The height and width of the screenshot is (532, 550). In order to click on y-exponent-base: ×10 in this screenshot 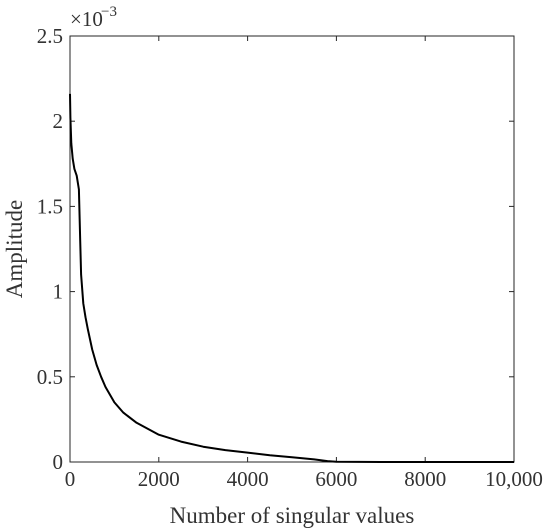, I will do `click(86, 19)`.